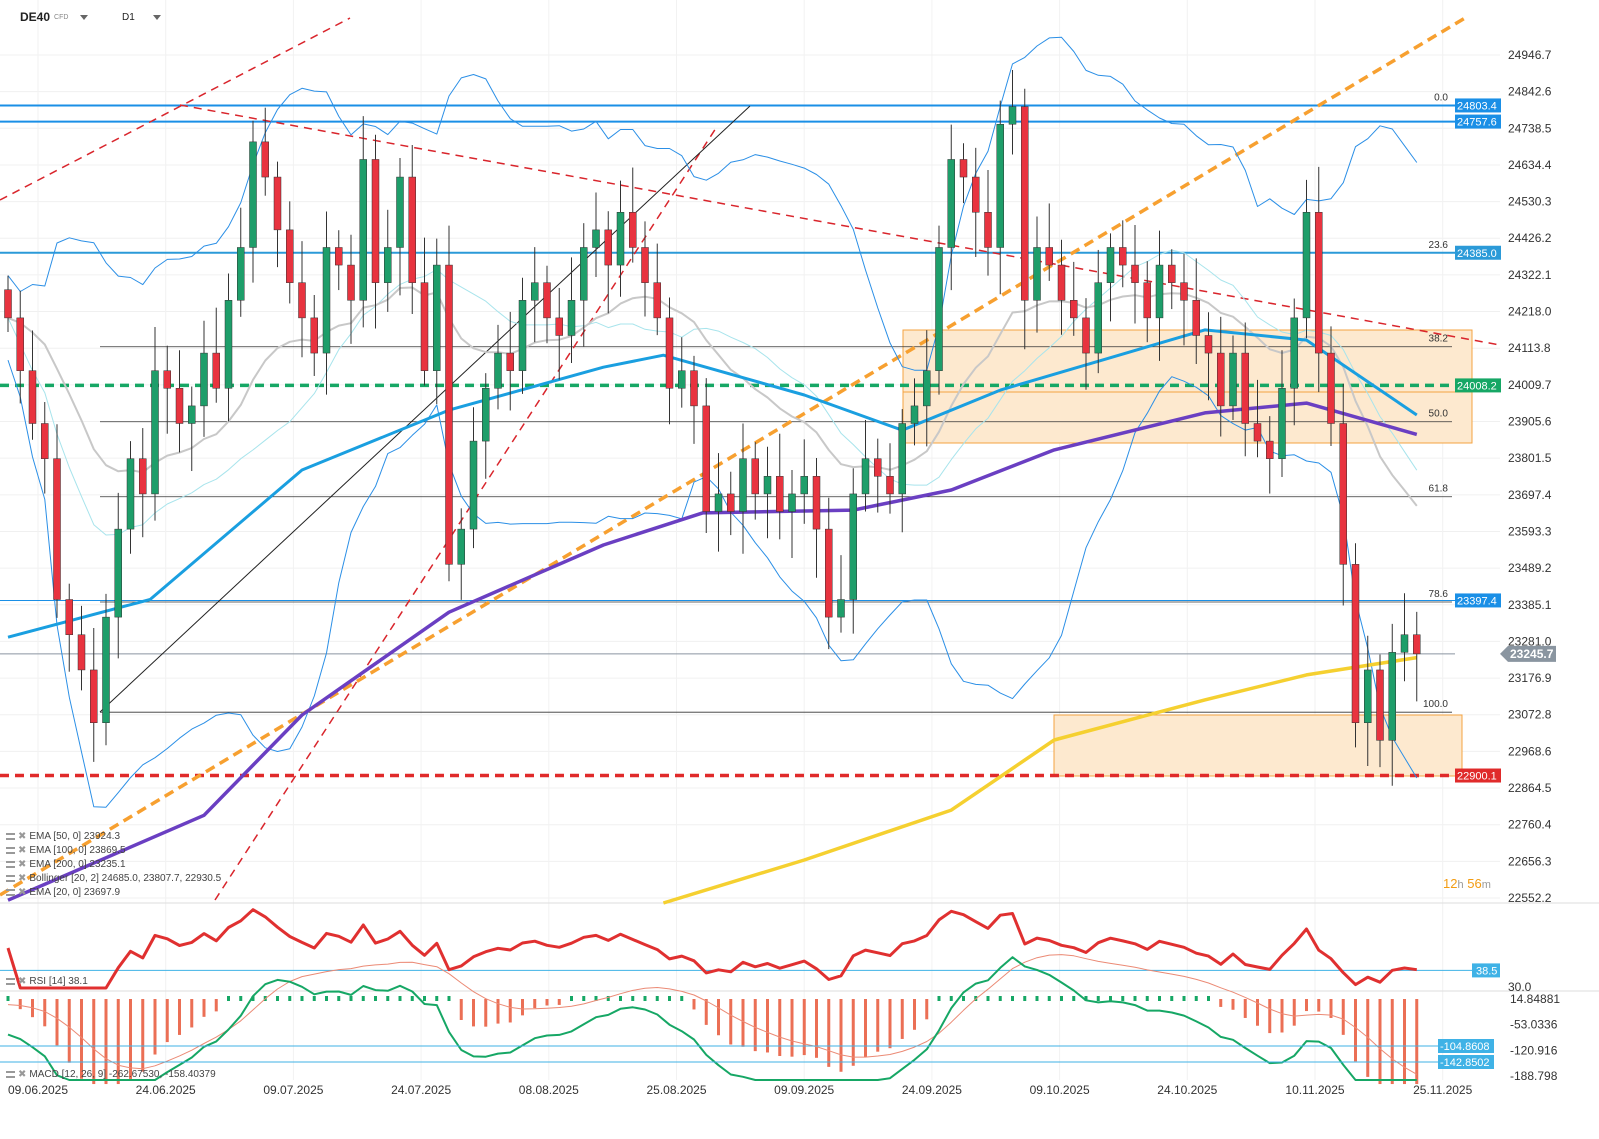  I want to click on legend-rsi: ✖ RSI [14] 38.1, so click(47, 981).